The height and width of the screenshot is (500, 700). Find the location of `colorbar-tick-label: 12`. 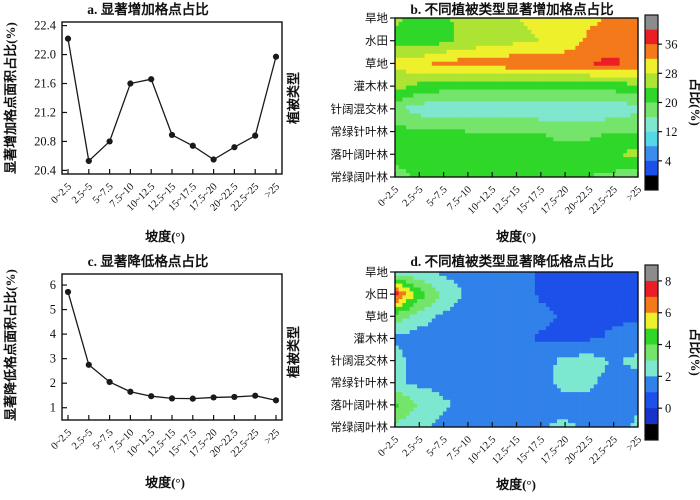

colorbar-tick-label: 12 is located at coordinates (671, 132).